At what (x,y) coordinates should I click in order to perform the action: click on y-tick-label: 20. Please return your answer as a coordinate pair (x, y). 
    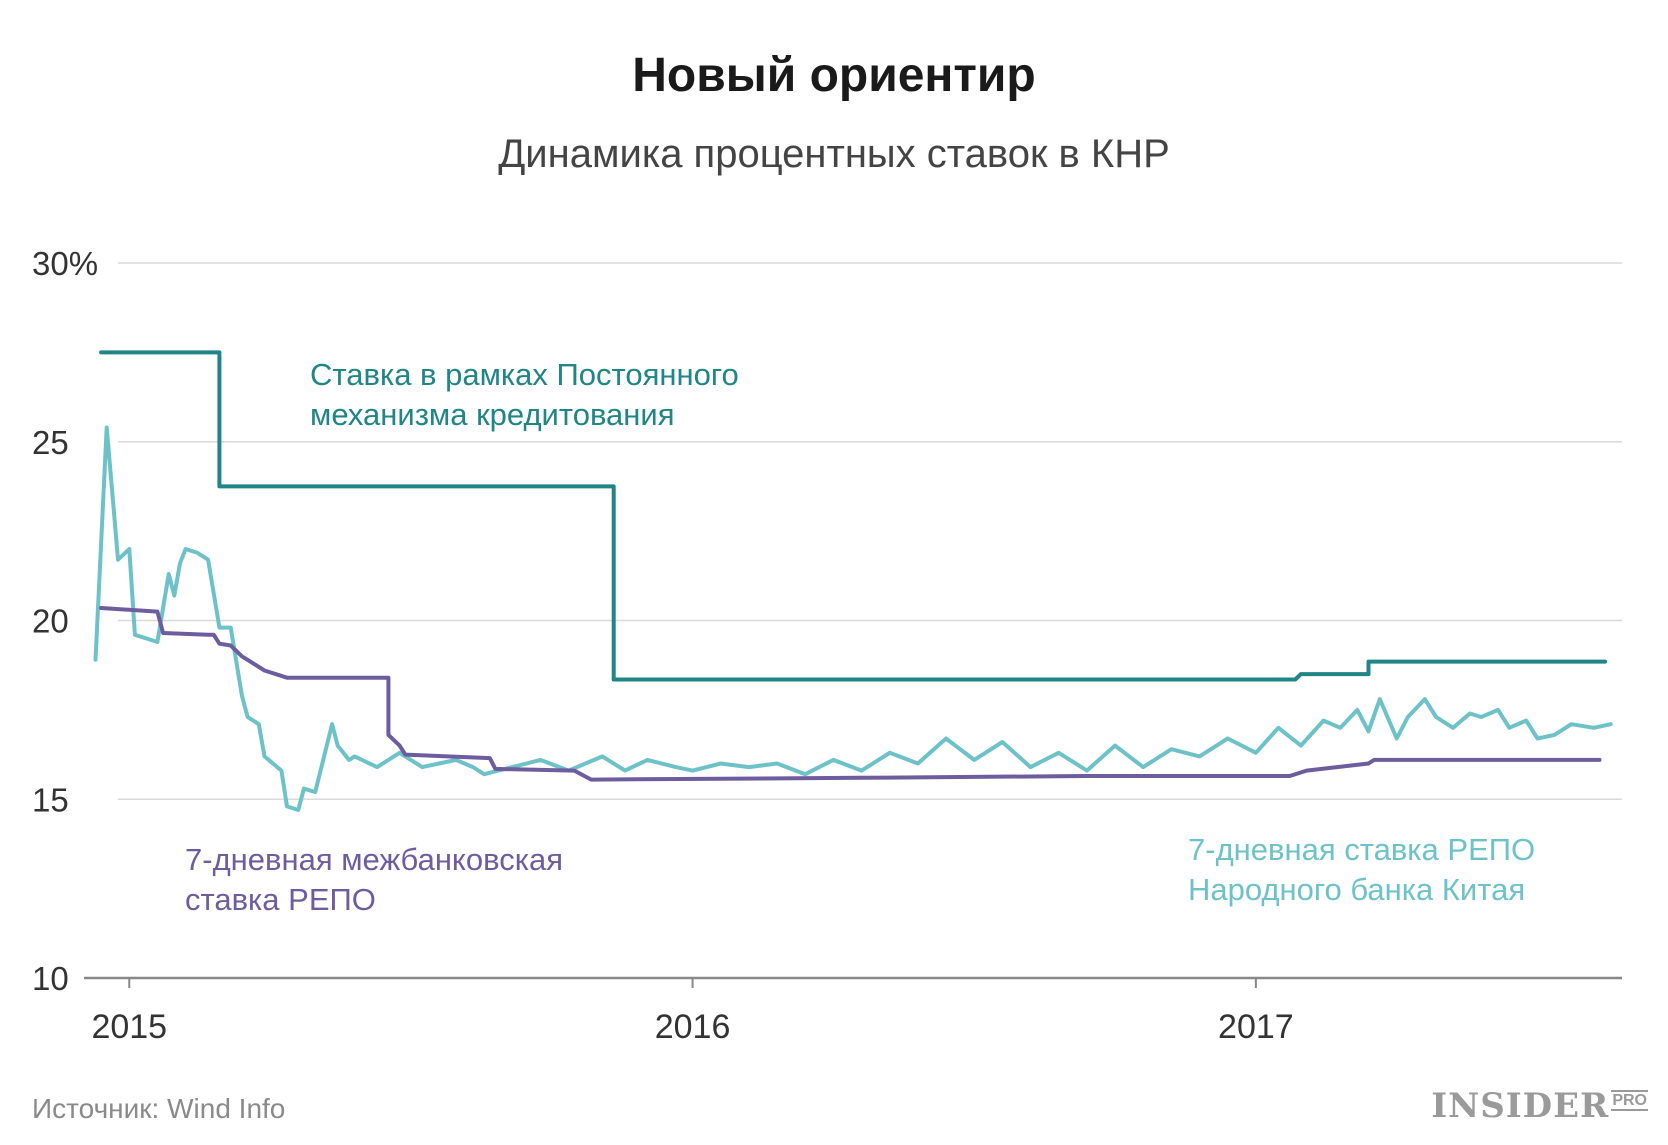
    Looking at the image, I should click on (50, 621).